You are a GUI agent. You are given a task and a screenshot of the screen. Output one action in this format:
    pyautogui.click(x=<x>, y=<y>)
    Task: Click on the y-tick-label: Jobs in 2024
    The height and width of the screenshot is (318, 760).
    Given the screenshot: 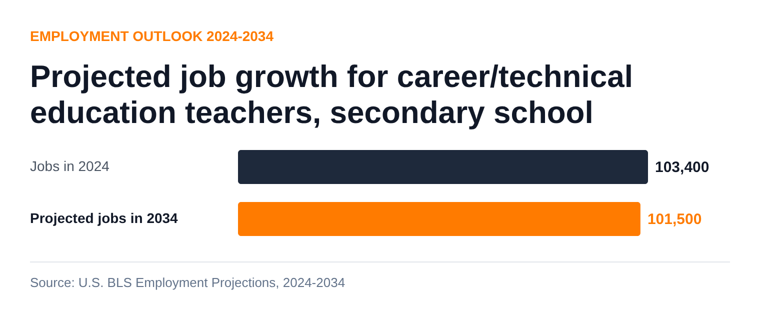 What is the action you would take?
    pyautogui.click(x=70, y=166)
    